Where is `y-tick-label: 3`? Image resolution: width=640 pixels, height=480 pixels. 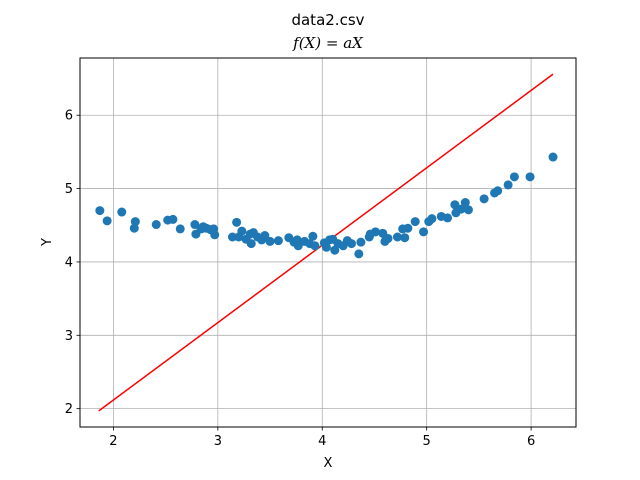 y-tick-label: 3 is located at coordinates (69, 336).